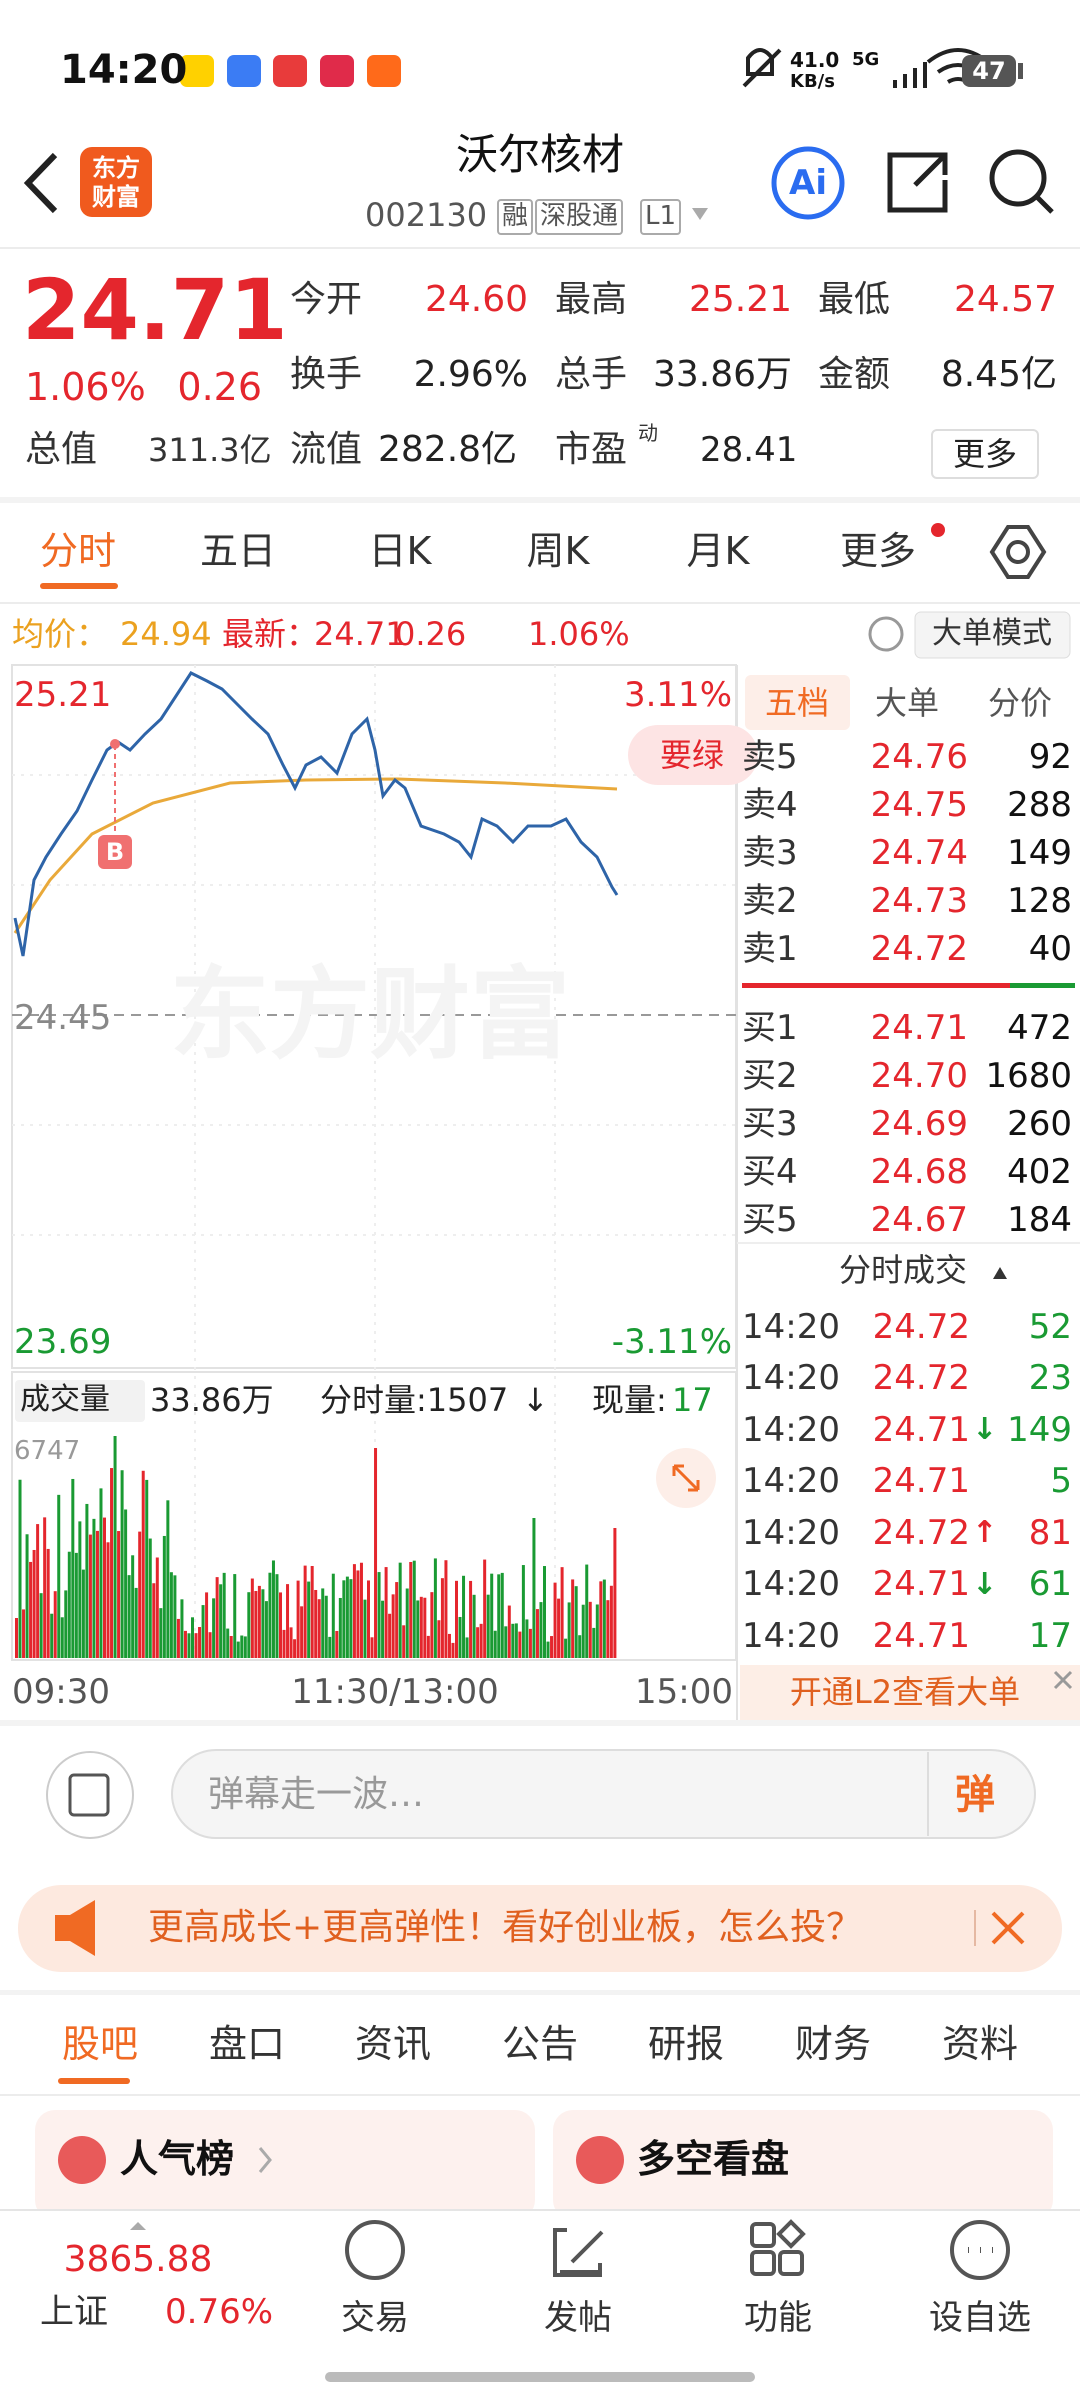 The image size is (1080, 2400). I want to click on nav-item: 功能, so click(778, 2317).